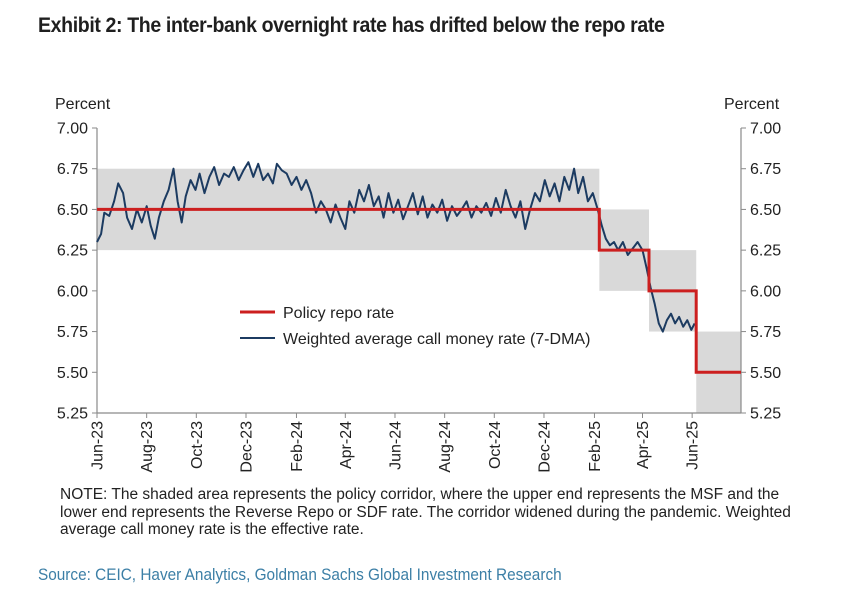 The width and height of the screenshot is (848, 595). What do you see at coordinates (297, 446) in the screenshot?
I see `x-tick-label: Feb-24` at bounding box center [297, 446].